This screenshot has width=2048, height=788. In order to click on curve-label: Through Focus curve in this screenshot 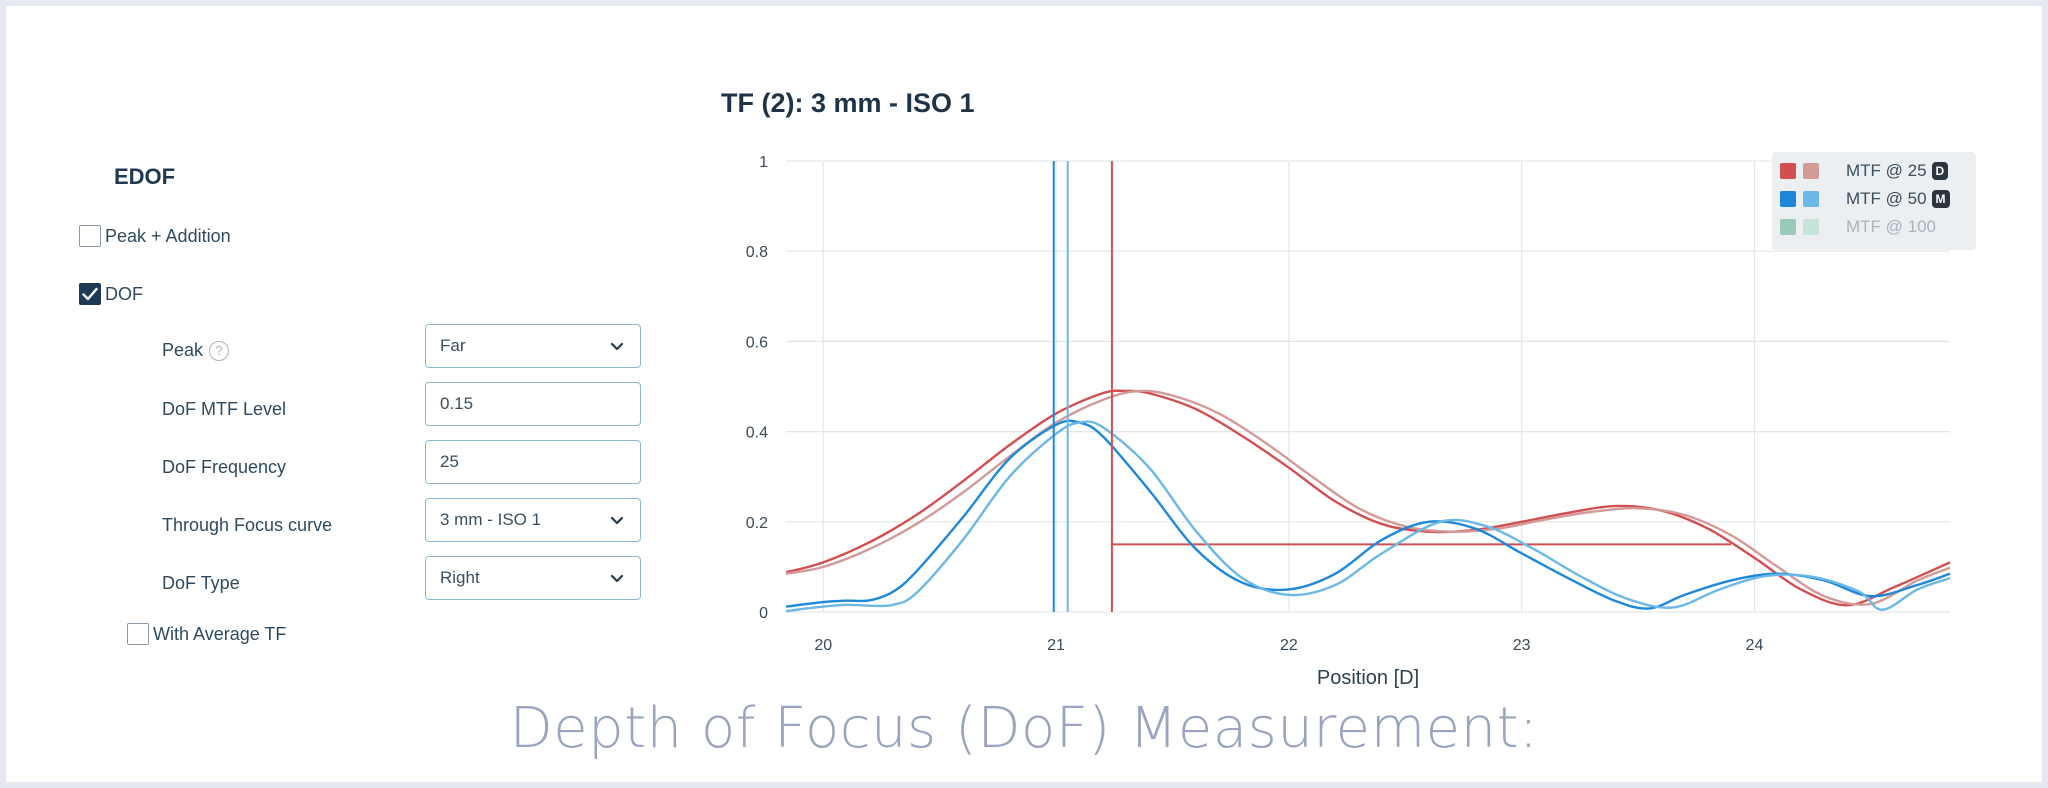, I will do `click(247, 525)`.